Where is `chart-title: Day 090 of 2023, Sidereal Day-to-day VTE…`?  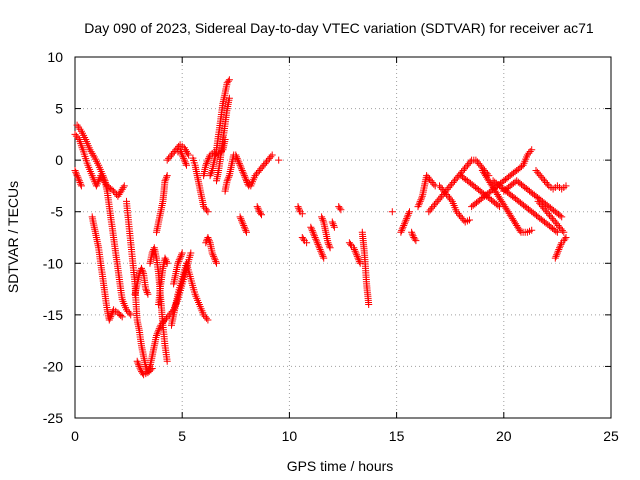 chart-title: Day 090 of 2023, Sidereal Day-to-day VTE… is located at coordinates (339, 28).